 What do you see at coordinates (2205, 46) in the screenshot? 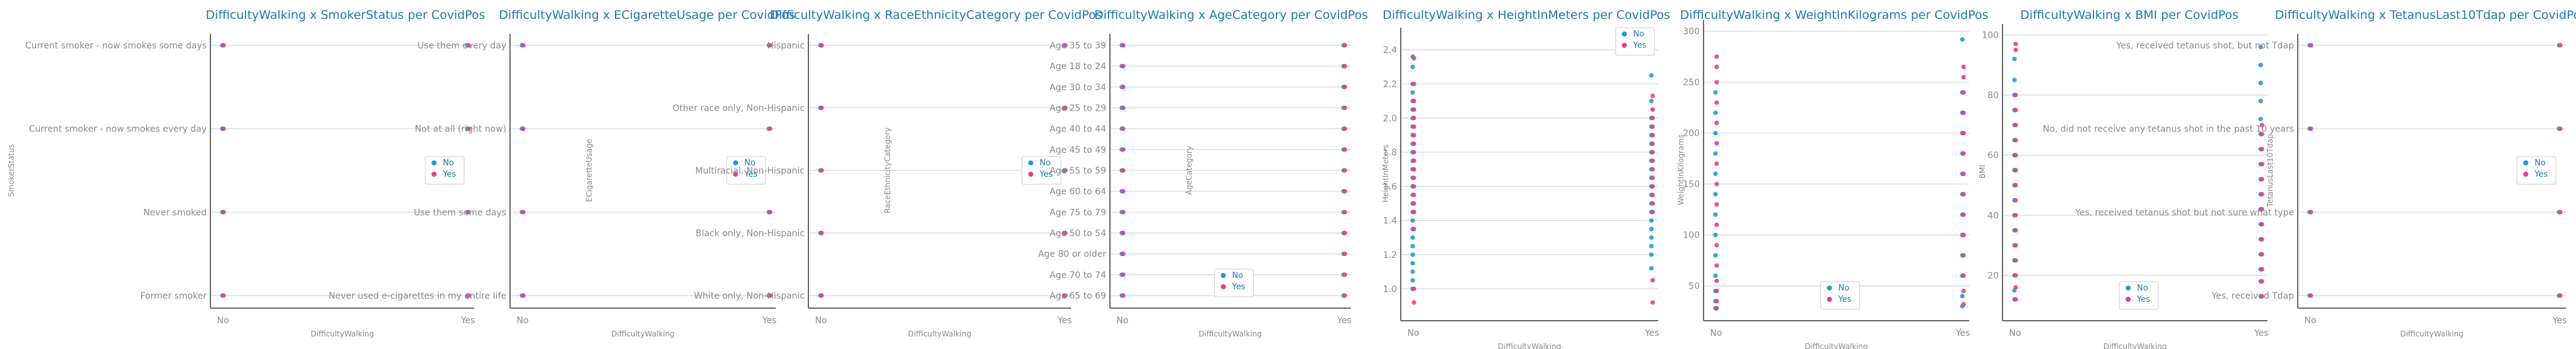
I see `y-tick-label: Yes, received tetanus shot, but not Tdap` at bounding box center [2205, 46].